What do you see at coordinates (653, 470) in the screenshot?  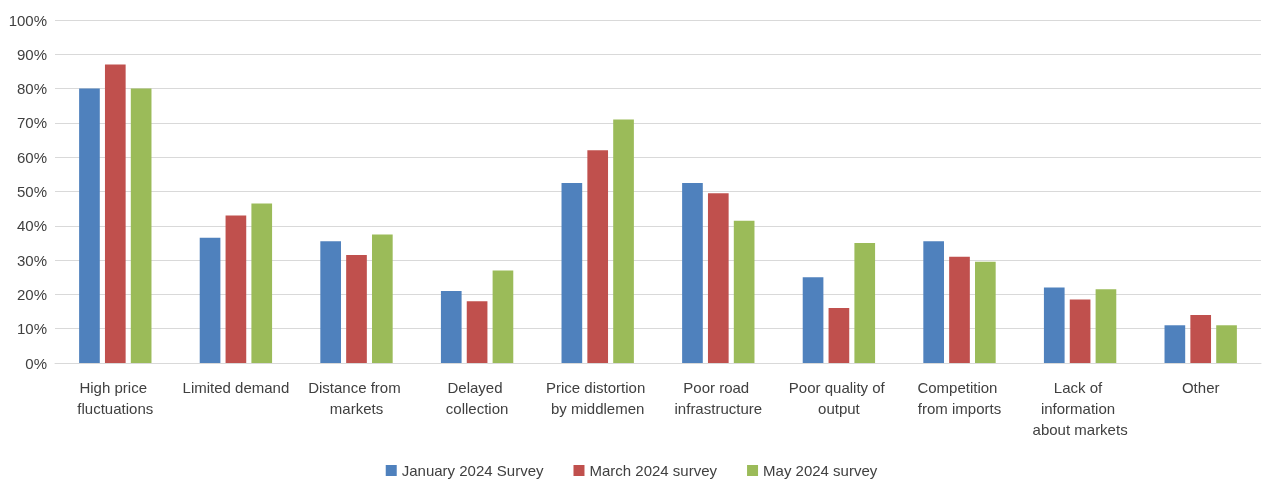 I see `legend-label: March 2024 survey` at bounding box center [653, 470].